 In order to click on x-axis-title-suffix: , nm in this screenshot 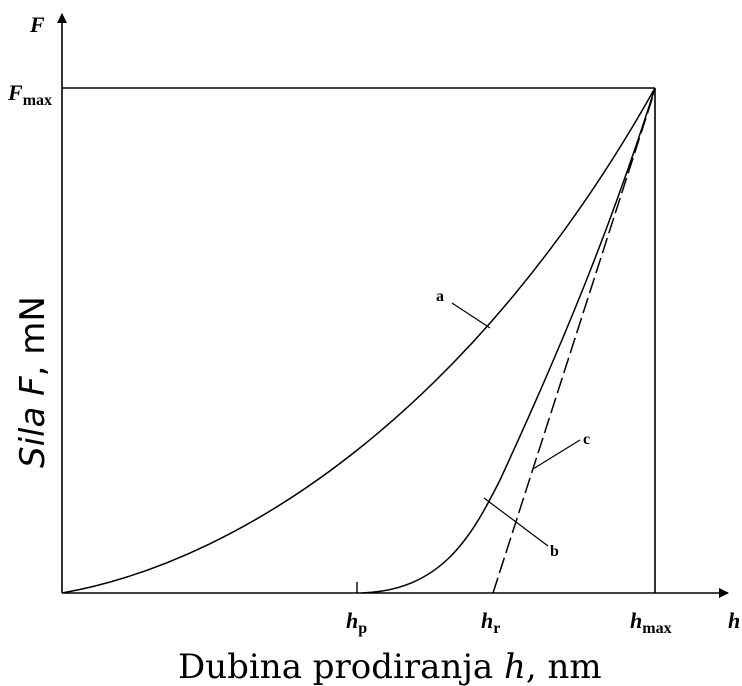, I will do `click(564, 666)`.